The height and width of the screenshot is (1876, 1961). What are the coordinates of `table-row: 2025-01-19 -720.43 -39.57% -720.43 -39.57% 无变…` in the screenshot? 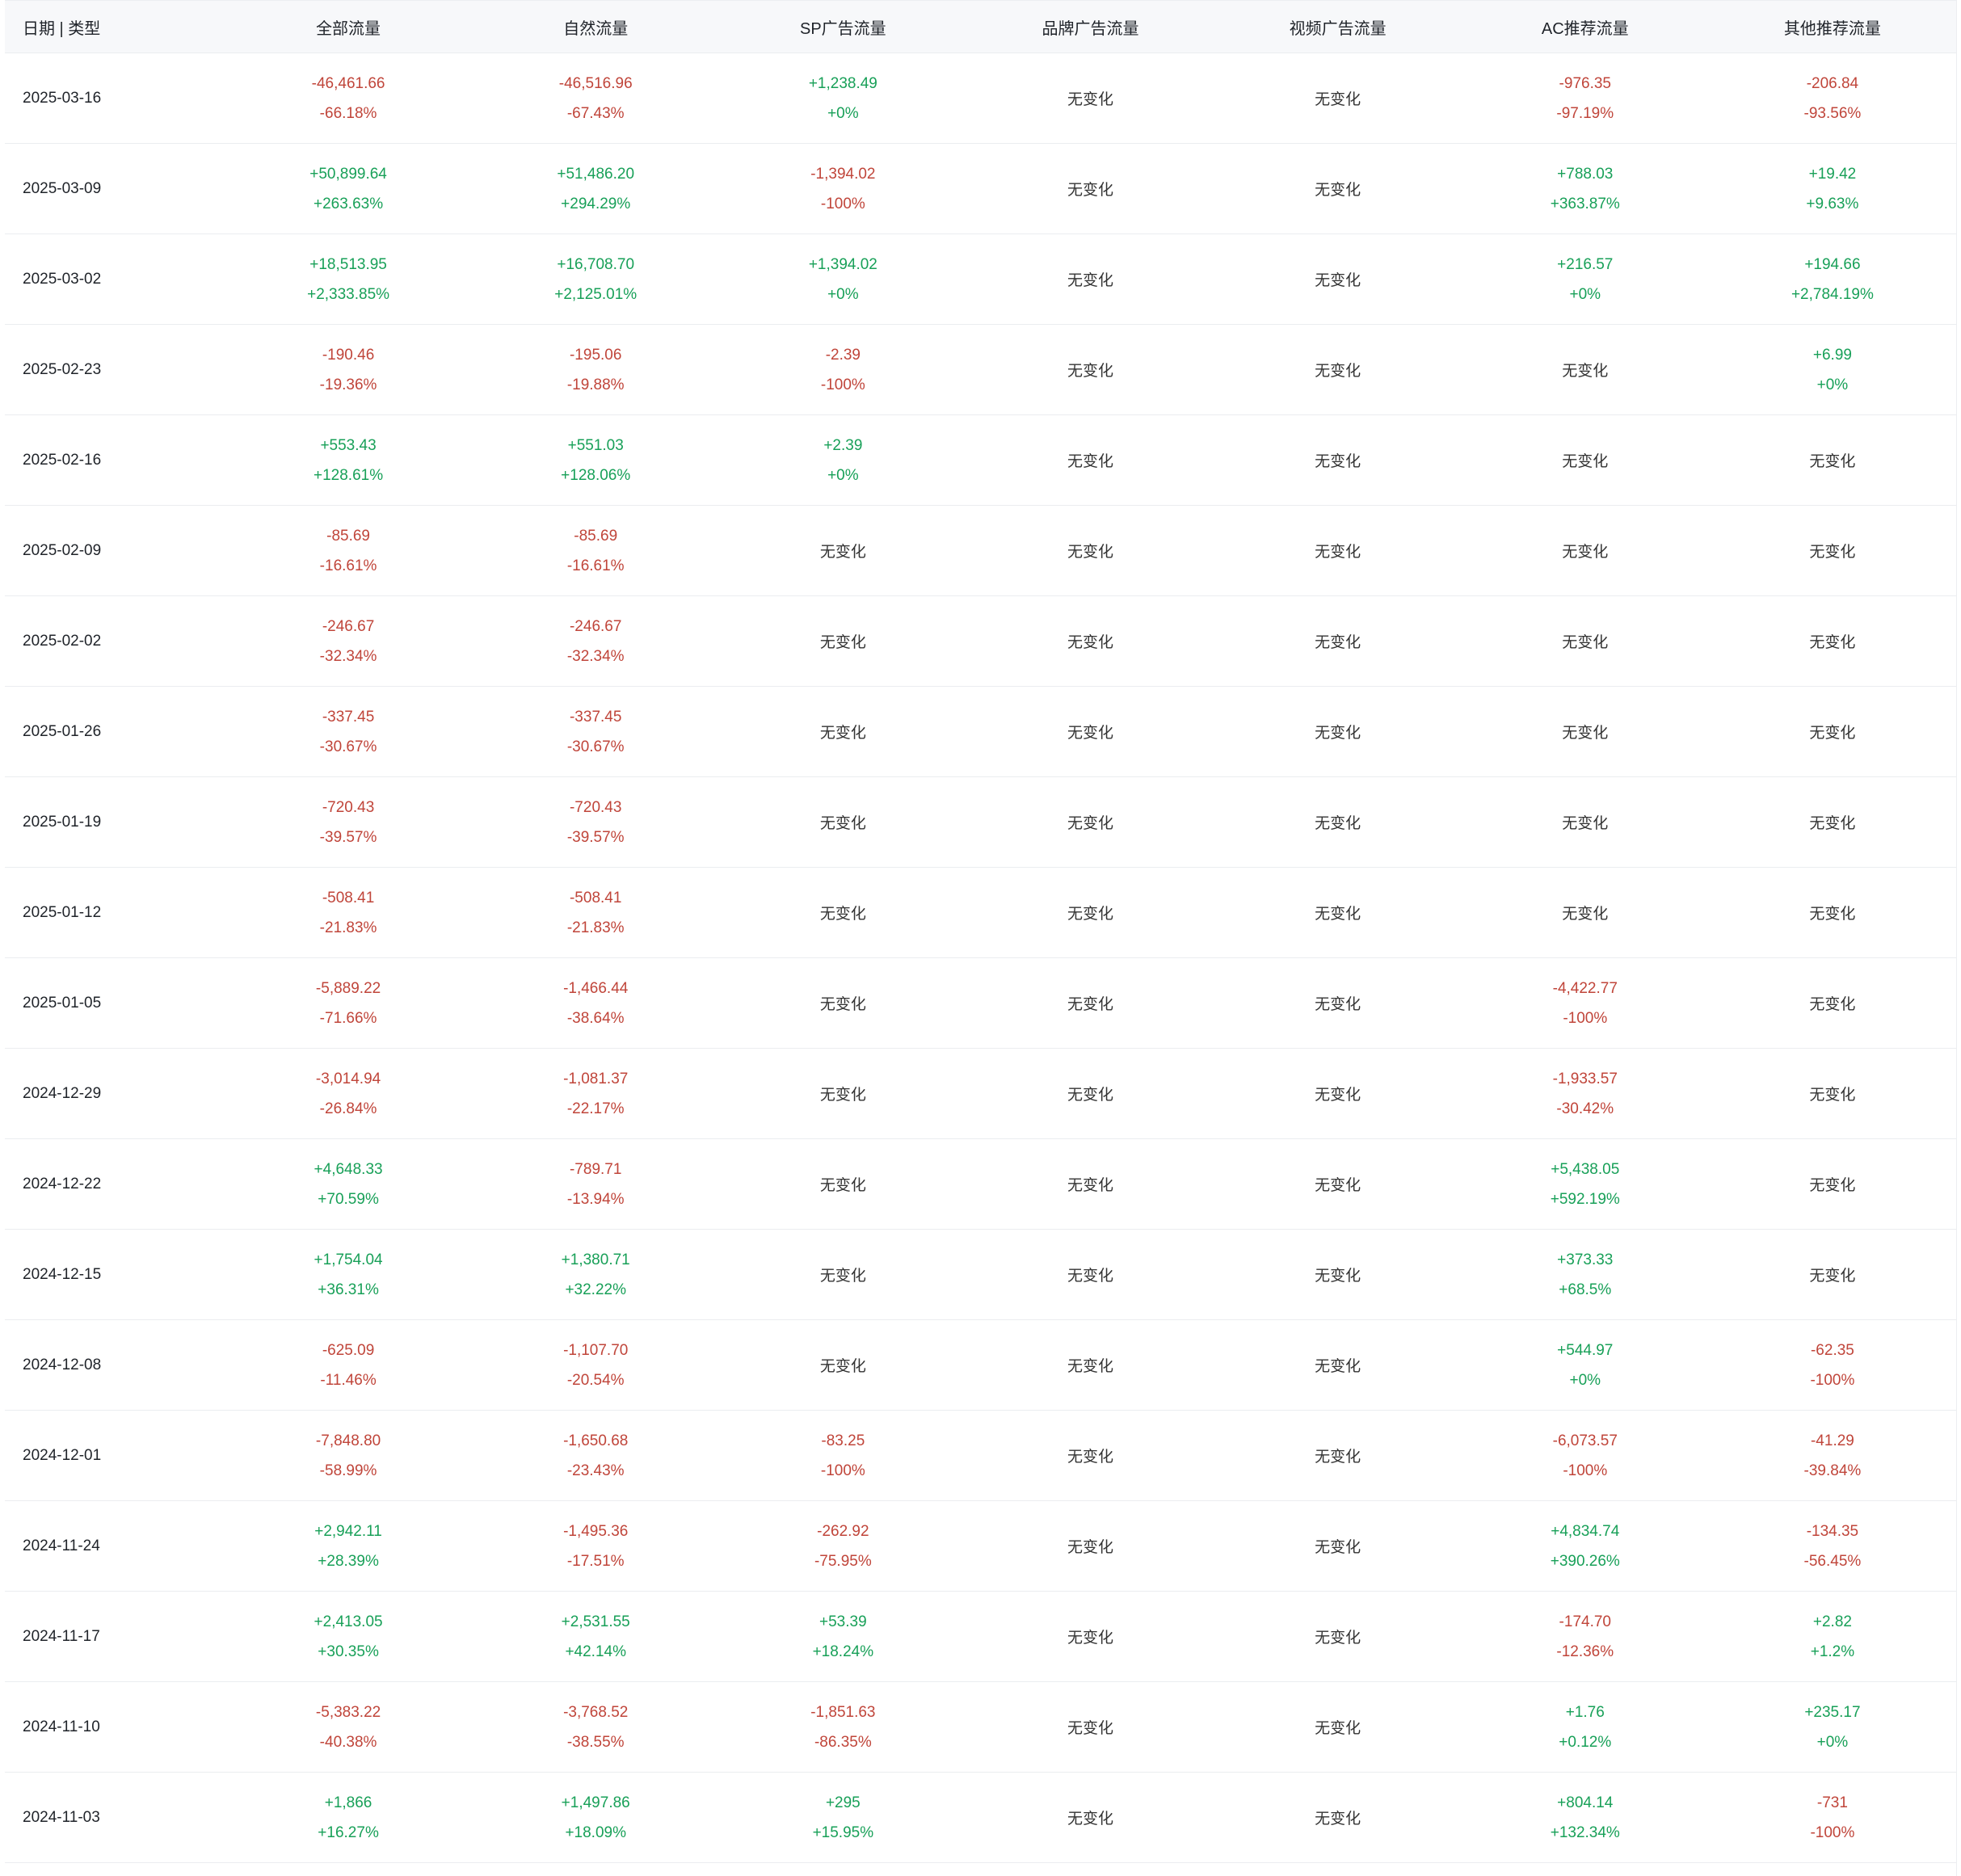 It's located at (981, 822).